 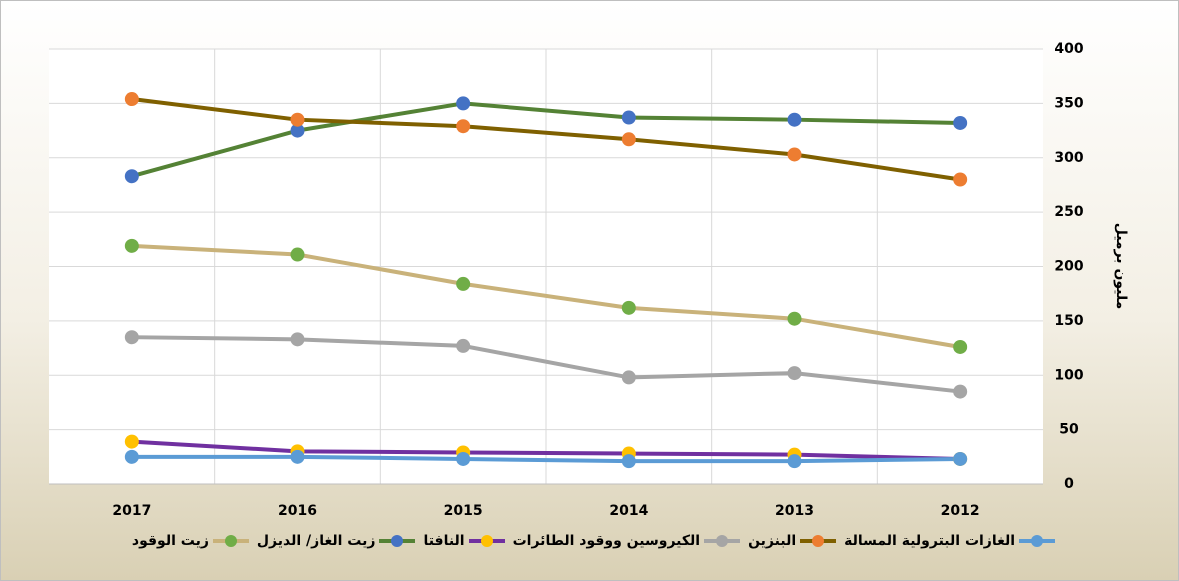 What do you see at coordinates (297, 511) in the screenshot?
I see `x-tick-label: 2016` at bounding box center [297, 511].